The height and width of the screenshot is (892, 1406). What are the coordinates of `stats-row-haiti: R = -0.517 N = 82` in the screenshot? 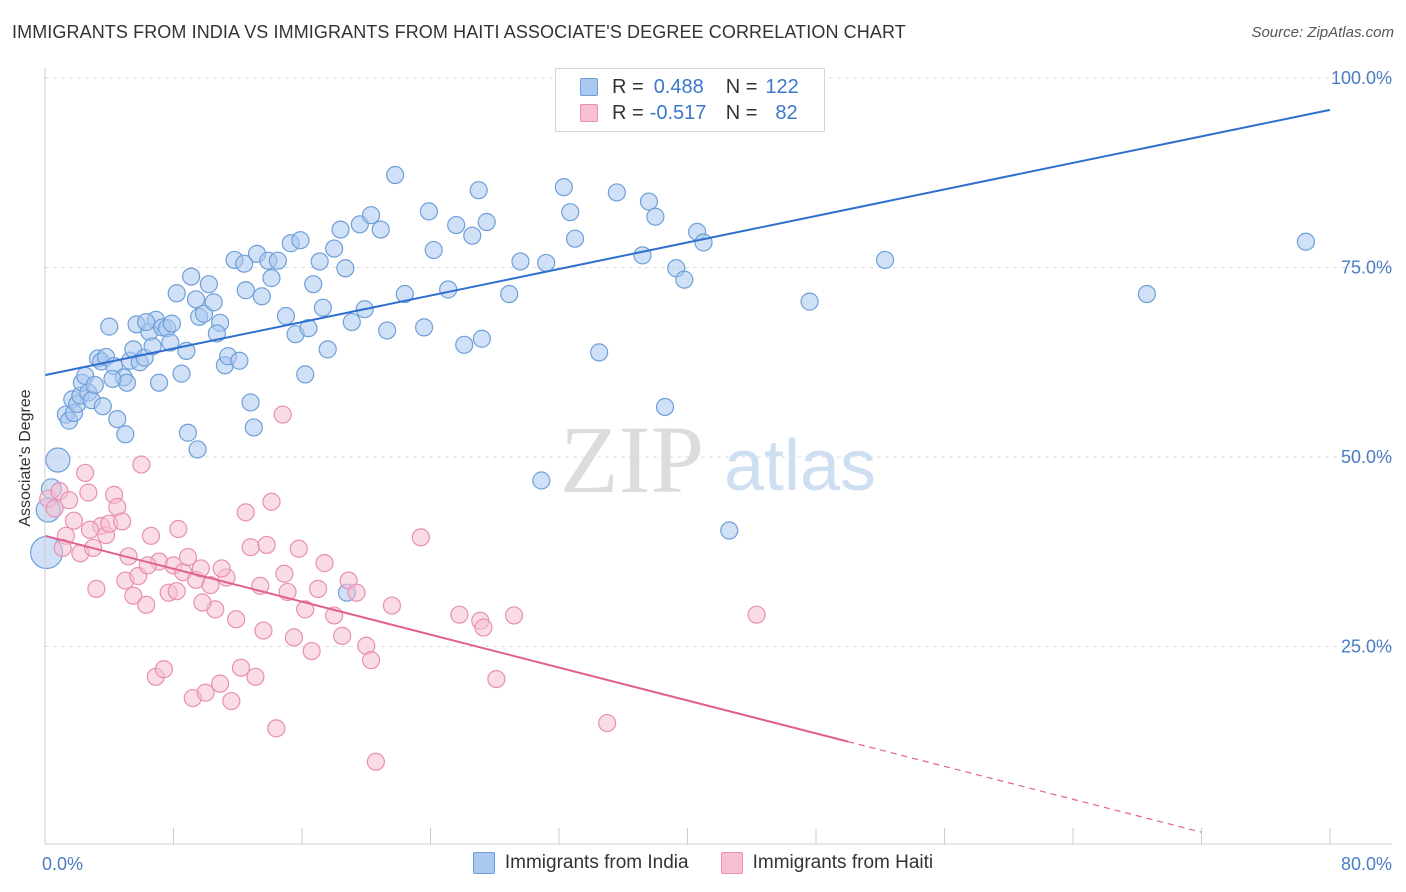 It's located at (689, 113).